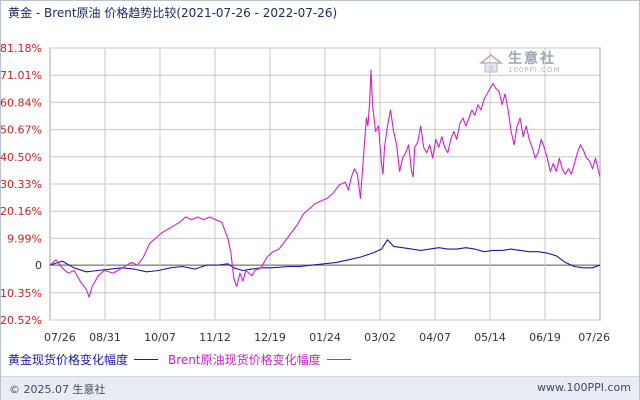 This screenshot has height=400, width=640. I want to click on footer-site-link: www.100PPI.com, so click(584, 387).